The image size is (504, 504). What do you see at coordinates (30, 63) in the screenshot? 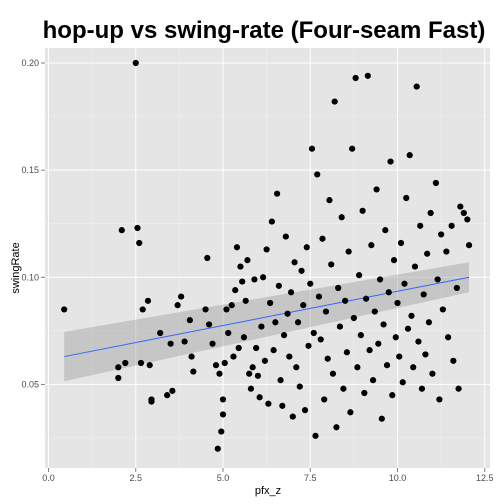
I see `y-tick-label: 0.20` at bounding box center [30, 63].